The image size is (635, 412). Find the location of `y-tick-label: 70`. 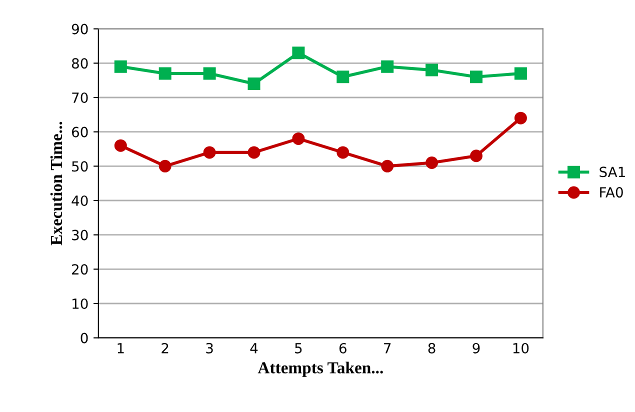

y-tick-label: 70 is located at coordinates (80, 97).